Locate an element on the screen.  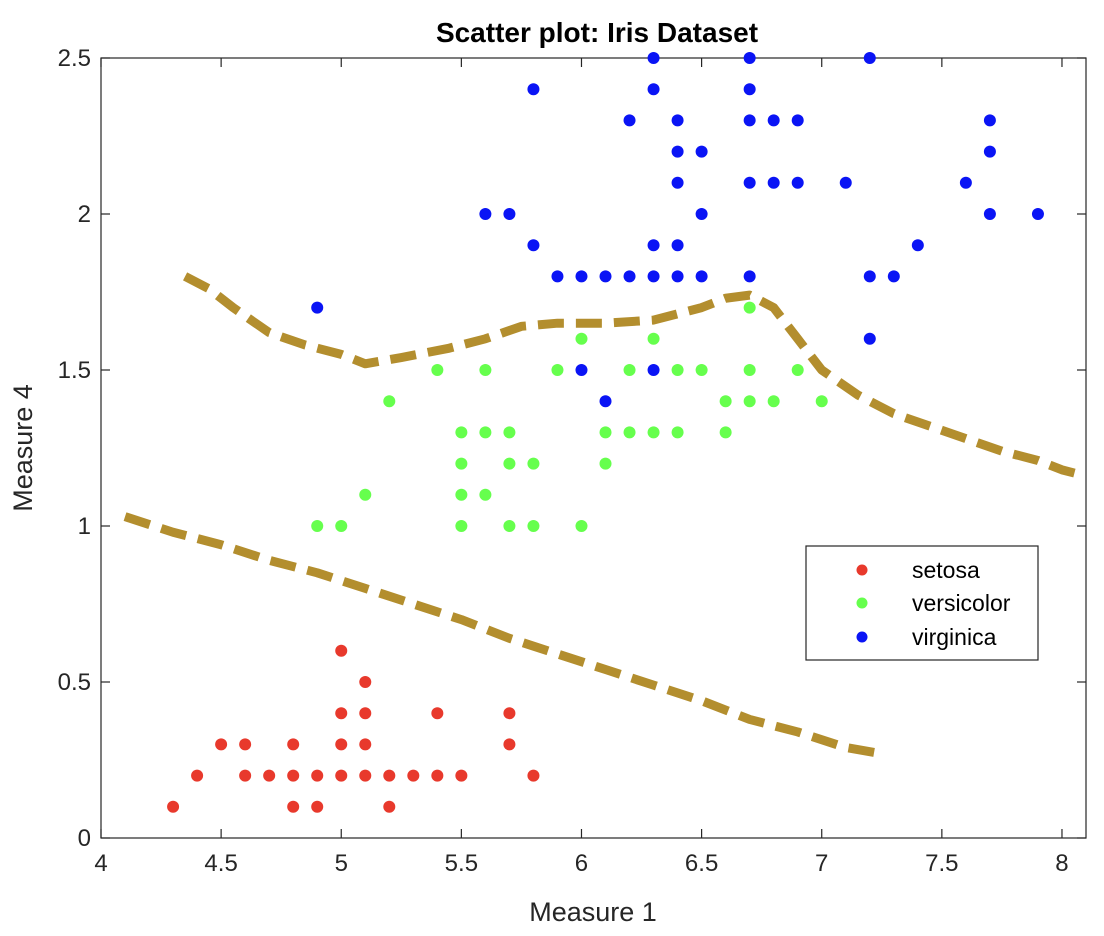
y-tick-label: 1 is located at coordinates (84, 526).